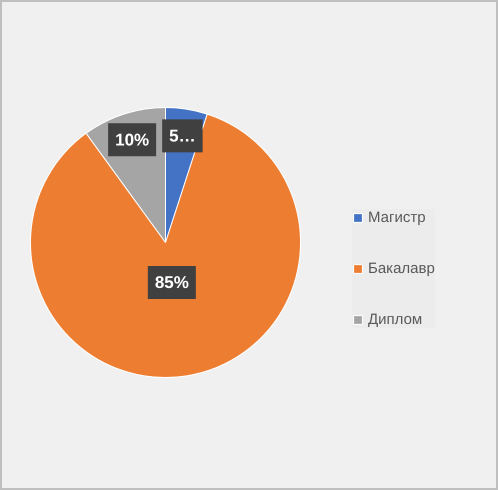  I want to click on data-label: 10%, so click(132, 140).